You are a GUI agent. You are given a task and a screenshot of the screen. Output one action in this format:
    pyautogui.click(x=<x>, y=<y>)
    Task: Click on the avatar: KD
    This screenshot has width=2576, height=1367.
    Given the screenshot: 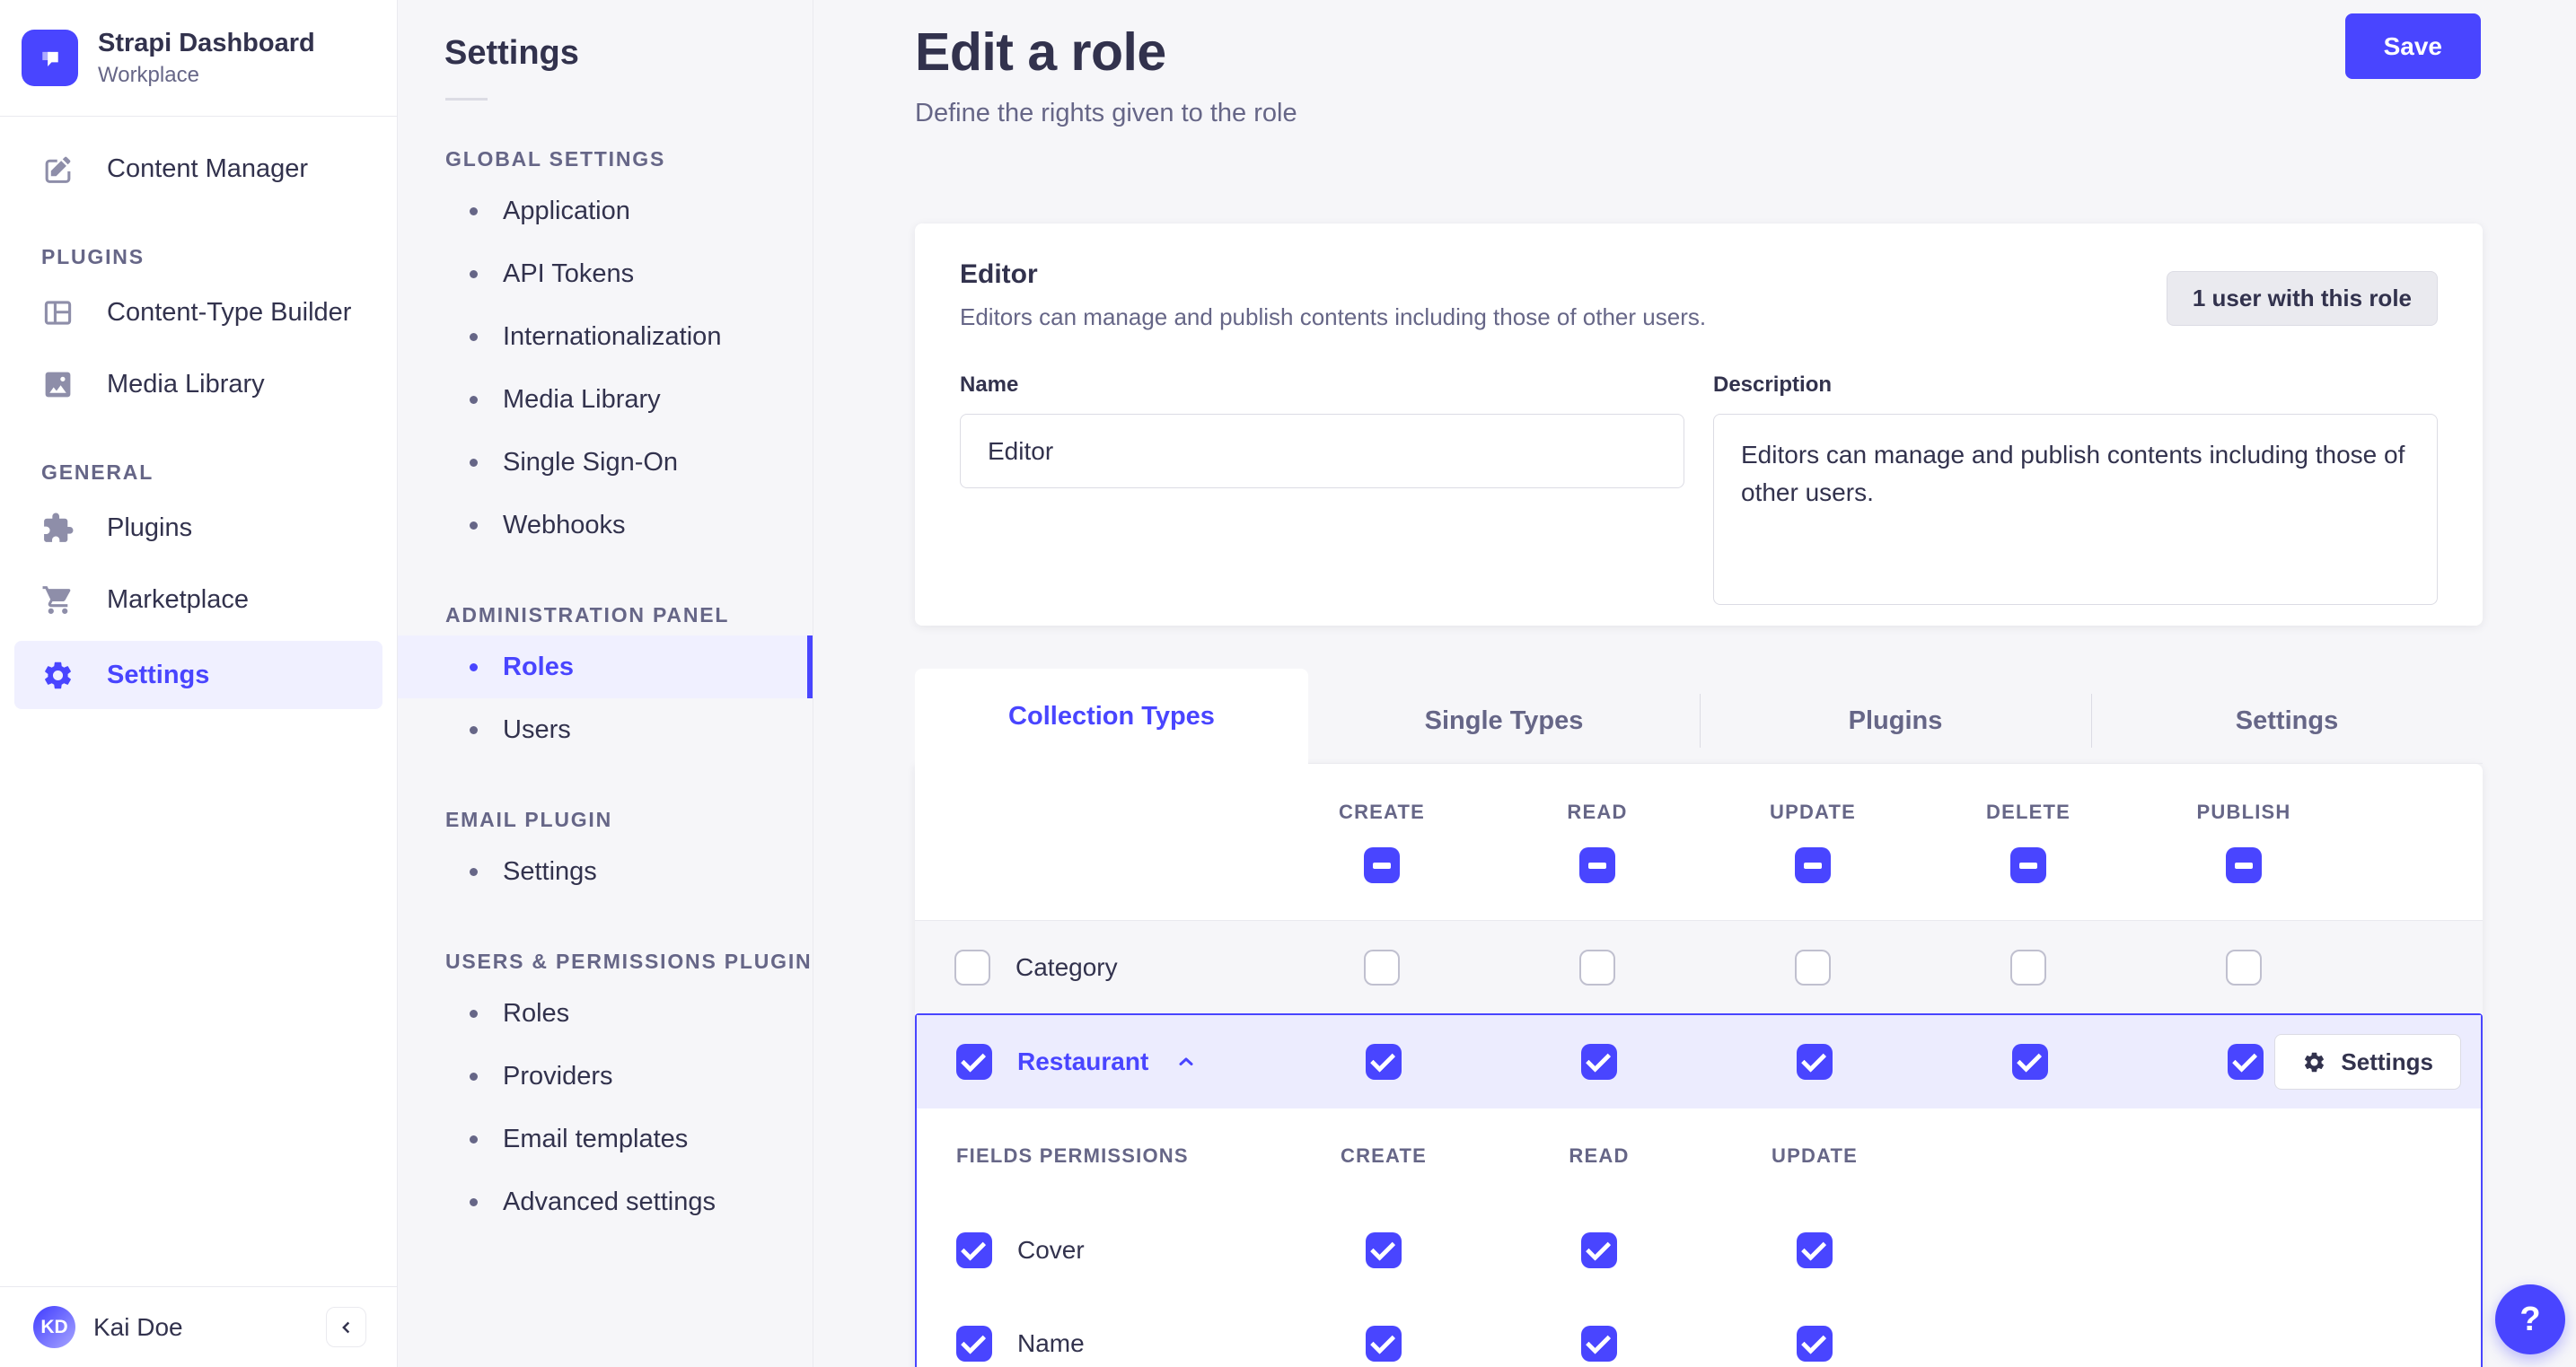 What is the action you would take?
    pyautogui.click(x=54, y=1327)
    